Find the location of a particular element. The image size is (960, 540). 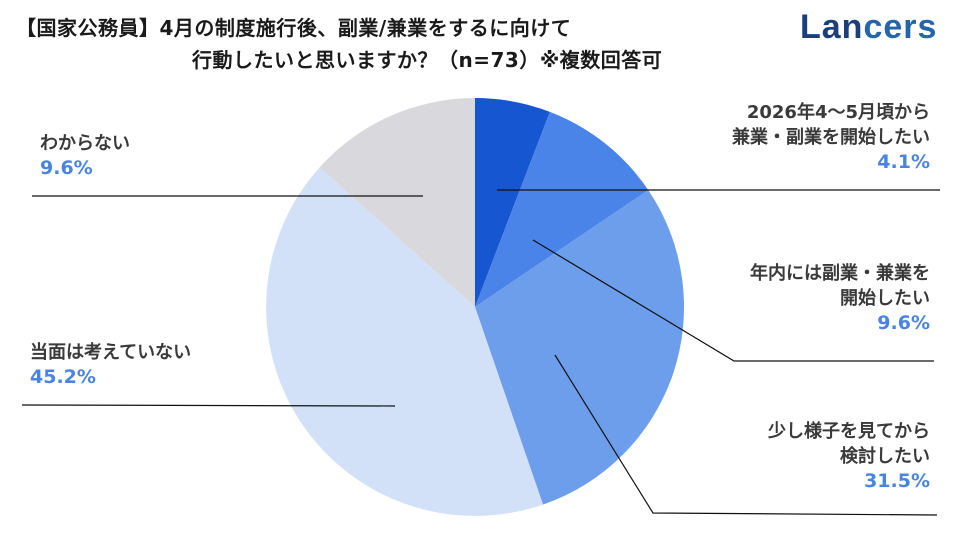

label-text: 少し様子を見てから is located at coordinates (849, 431).